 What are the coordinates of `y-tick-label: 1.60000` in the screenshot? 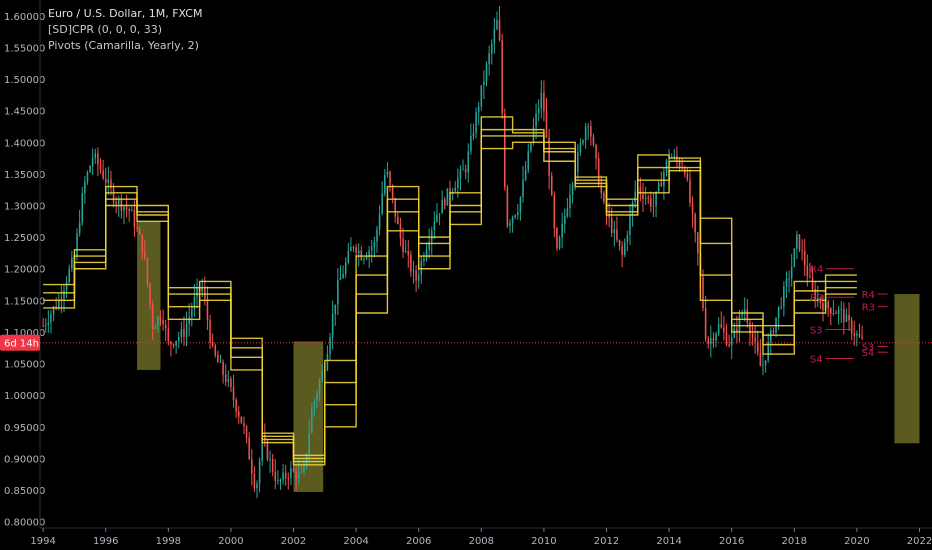 It's located at (24, 17).